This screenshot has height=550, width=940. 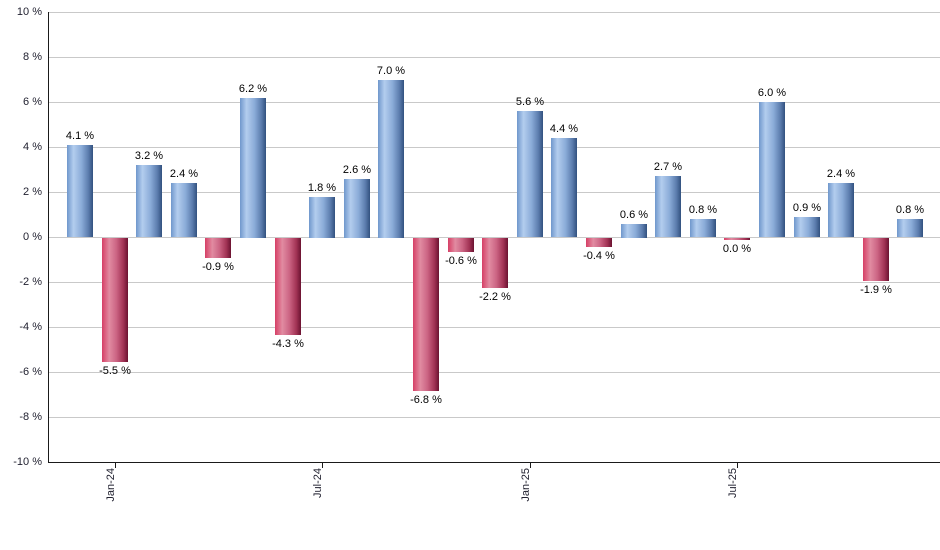 I want to click on y-axis-line, so click(x=48, y=237).